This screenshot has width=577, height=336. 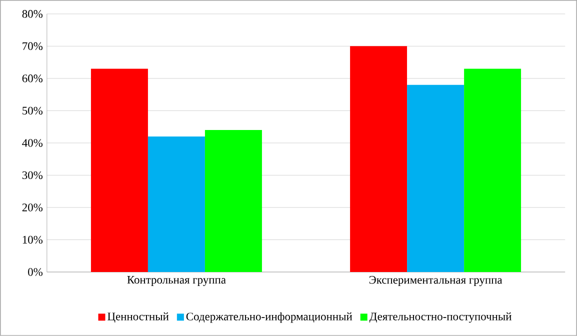 What do you see at coordinates (440, 317) in the screenshot?
I see `legend-label: Деятельностно-поступочный` at bounding box center [440, 317].